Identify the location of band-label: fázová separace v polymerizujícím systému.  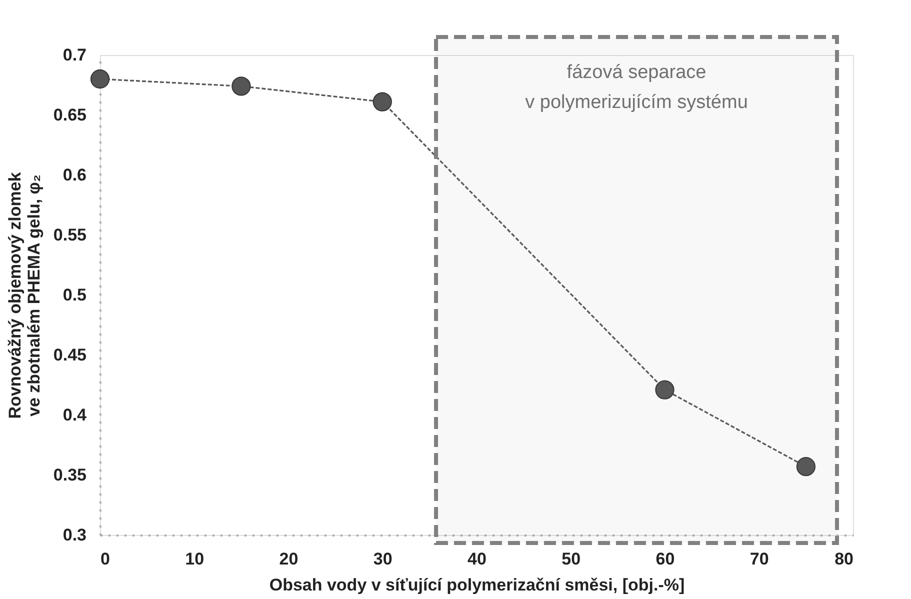
(636, 87).